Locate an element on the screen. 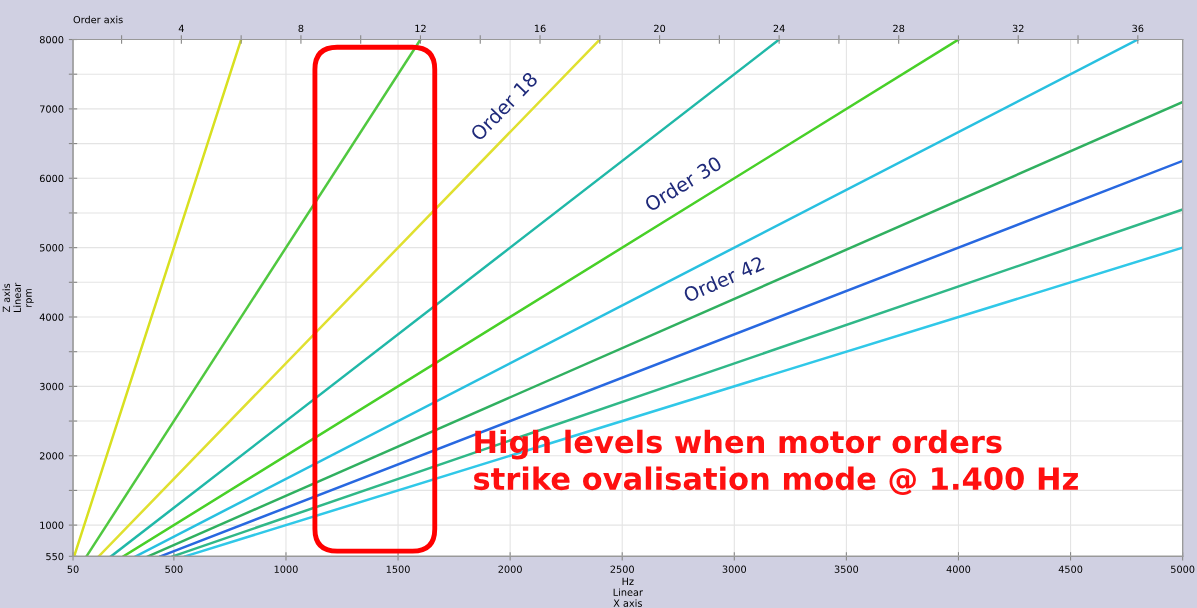 The image size is (1197, 608). x2-tick-label: 36 is located at coordinates (1138, 28).